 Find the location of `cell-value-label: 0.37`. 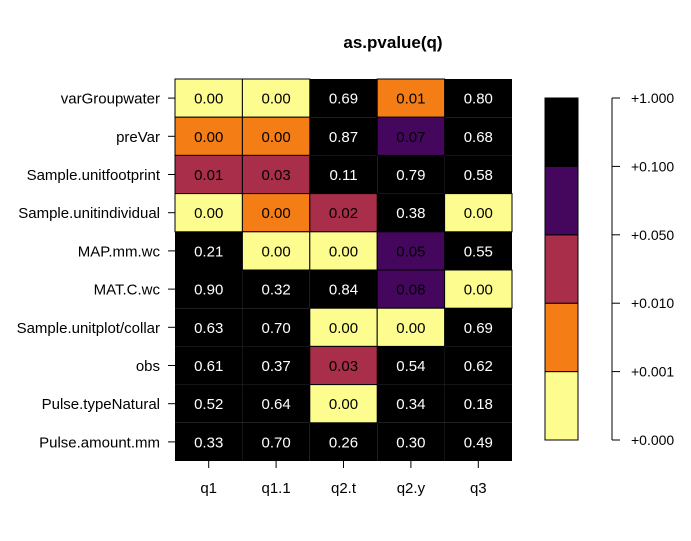

cell-value-label: 0.37 is located at coordinates (275, 366).